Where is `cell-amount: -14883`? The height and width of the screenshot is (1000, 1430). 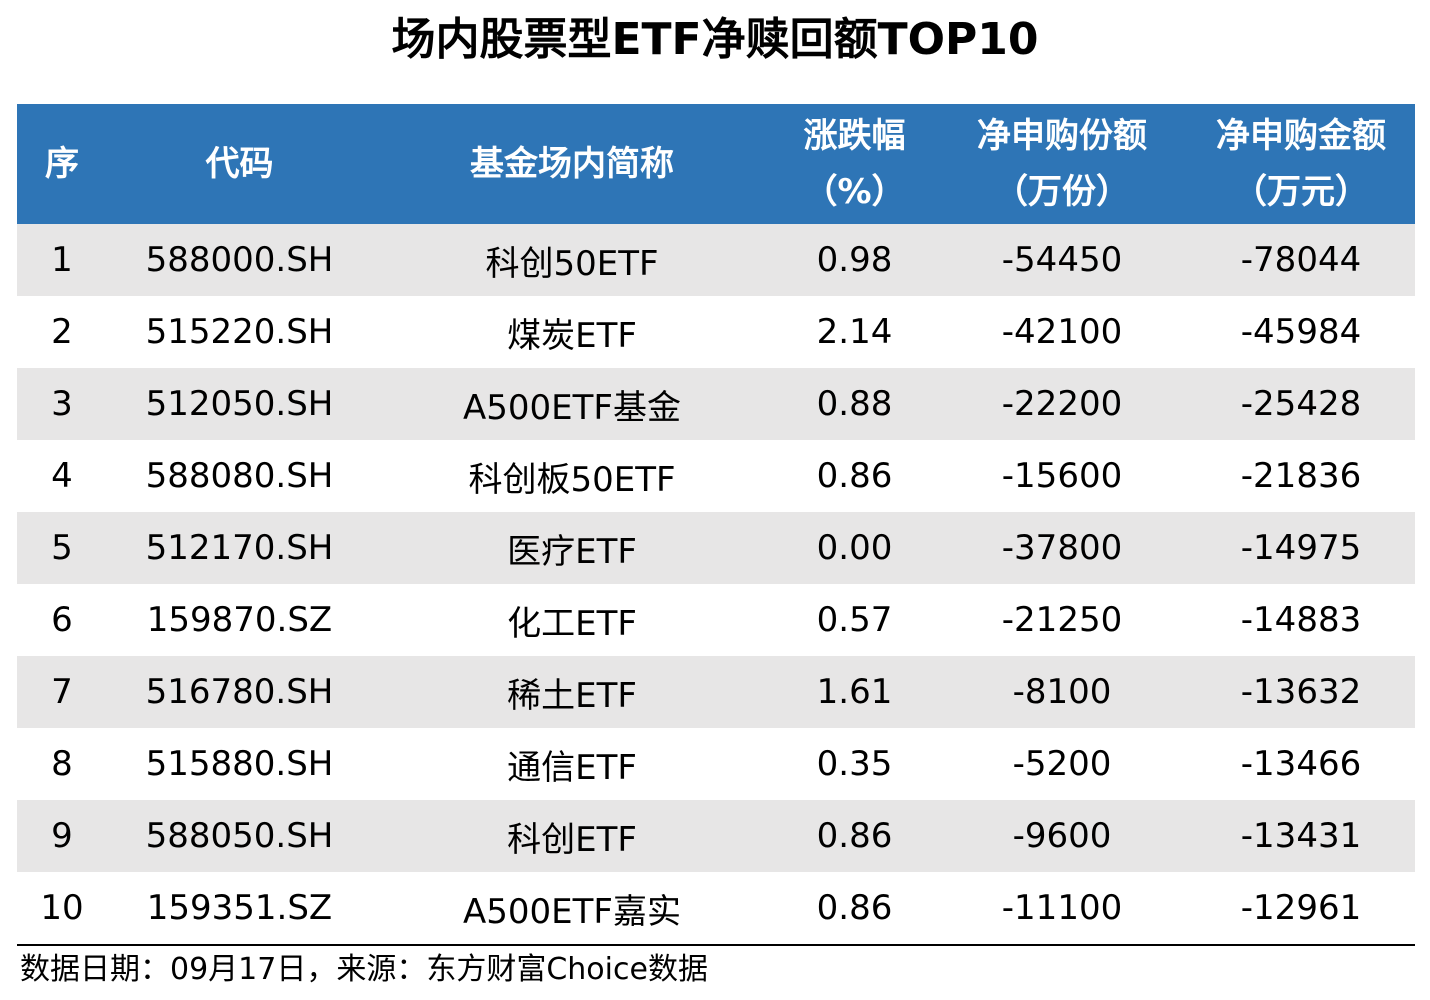
cell-amount: -14883 is located at coordinates (1301, 620).